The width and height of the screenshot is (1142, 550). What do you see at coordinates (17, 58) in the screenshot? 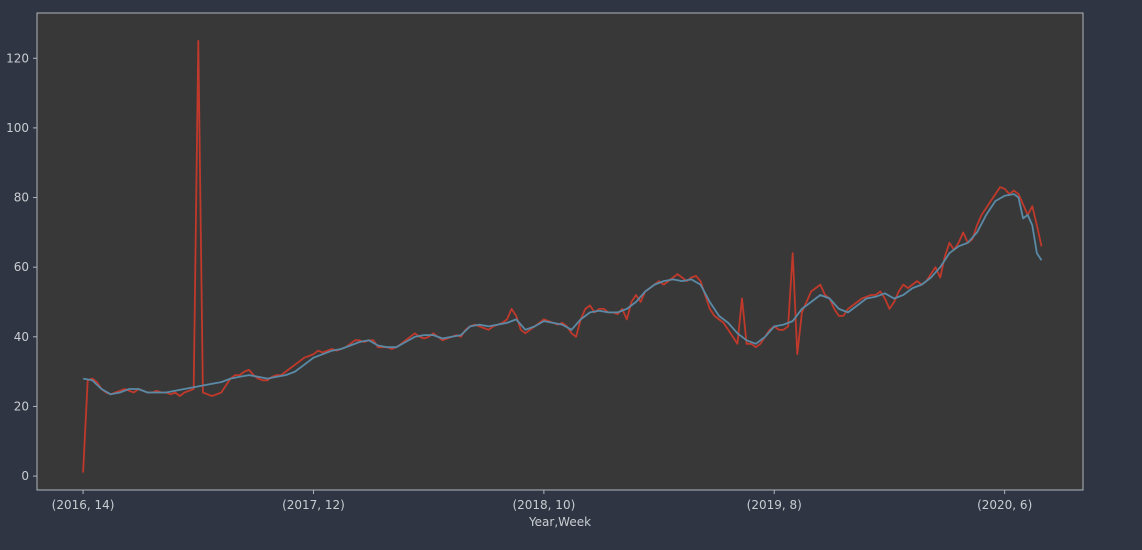
I see `y-tick-label: 120` at bounding box center [17, 58].